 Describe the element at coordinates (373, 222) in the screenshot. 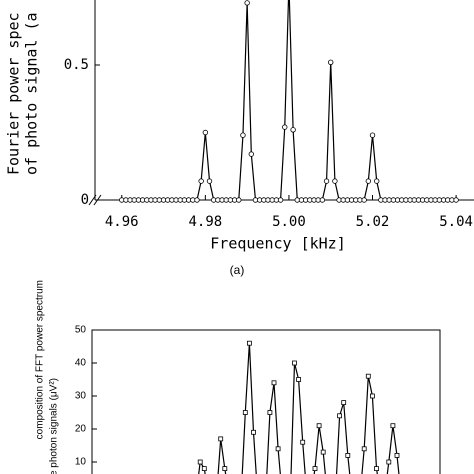

I see `x-tick-label: 5.02` at that location.